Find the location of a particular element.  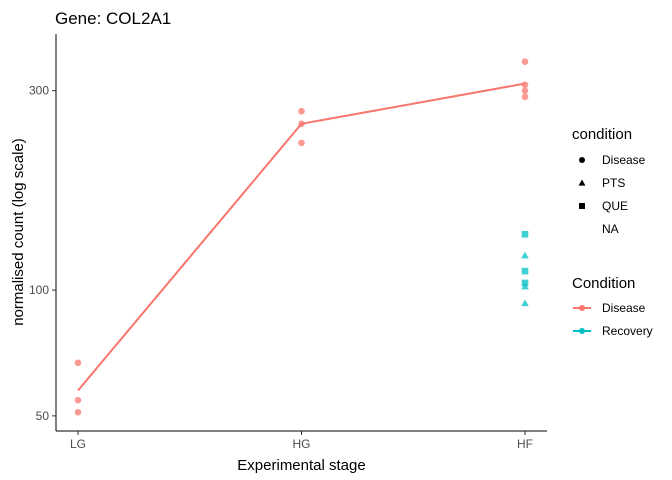

chart-title: Gene: COL2A1 is located at coordinates (113, 18).